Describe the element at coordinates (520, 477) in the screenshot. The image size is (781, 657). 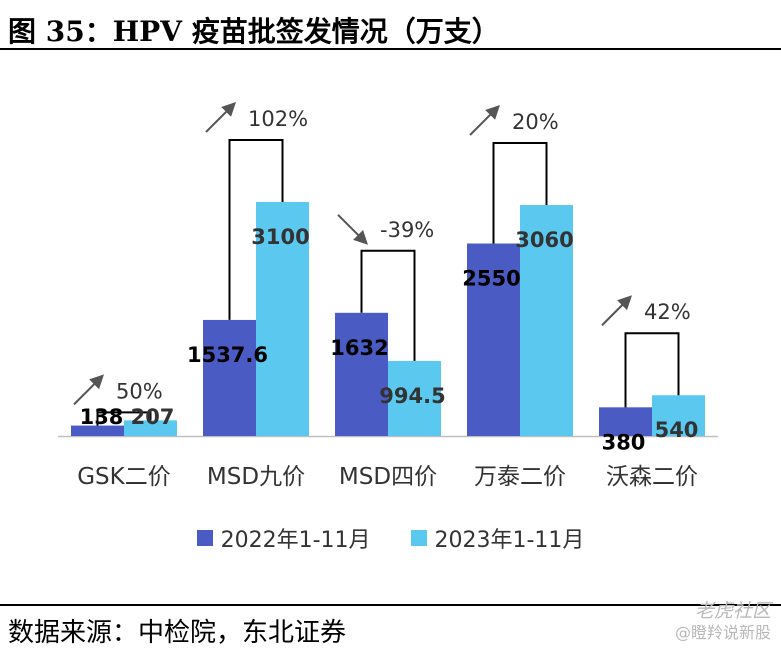
I see `category-label-3: 万泰二价` at that location.